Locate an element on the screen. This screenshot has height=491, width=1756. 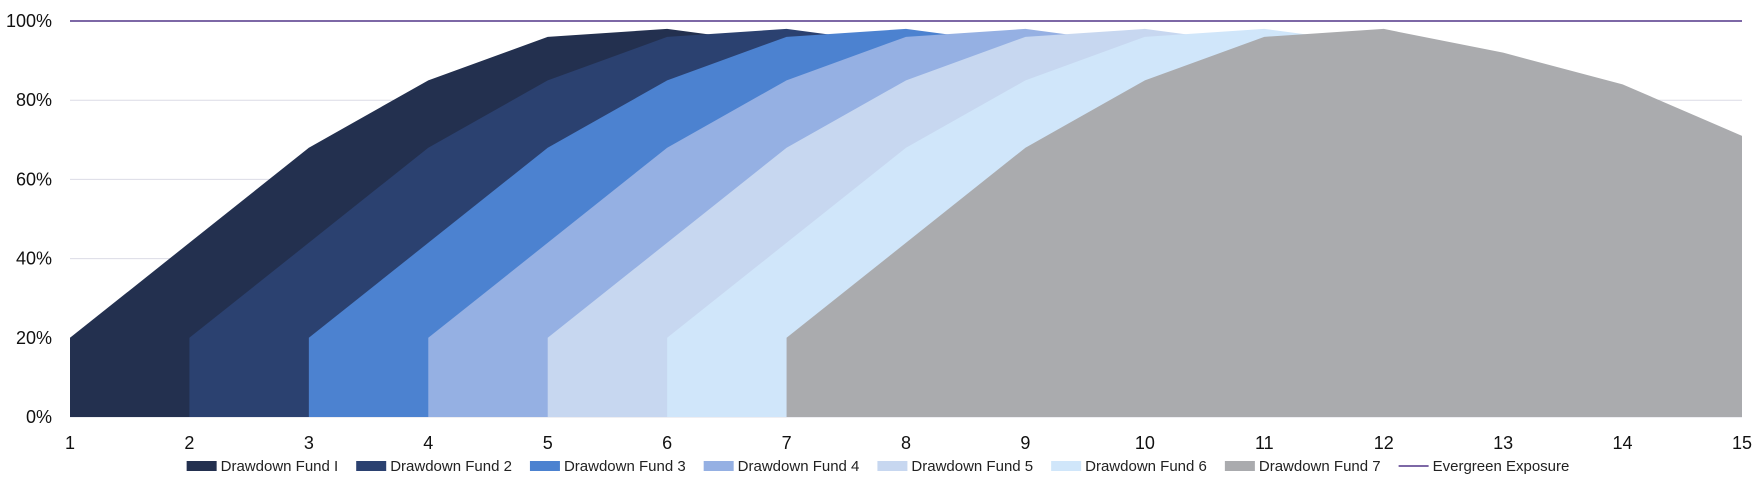
legend-label-drawdown-fund-7: Drawdown Fund 7 is located at coordinates (1320, 466).